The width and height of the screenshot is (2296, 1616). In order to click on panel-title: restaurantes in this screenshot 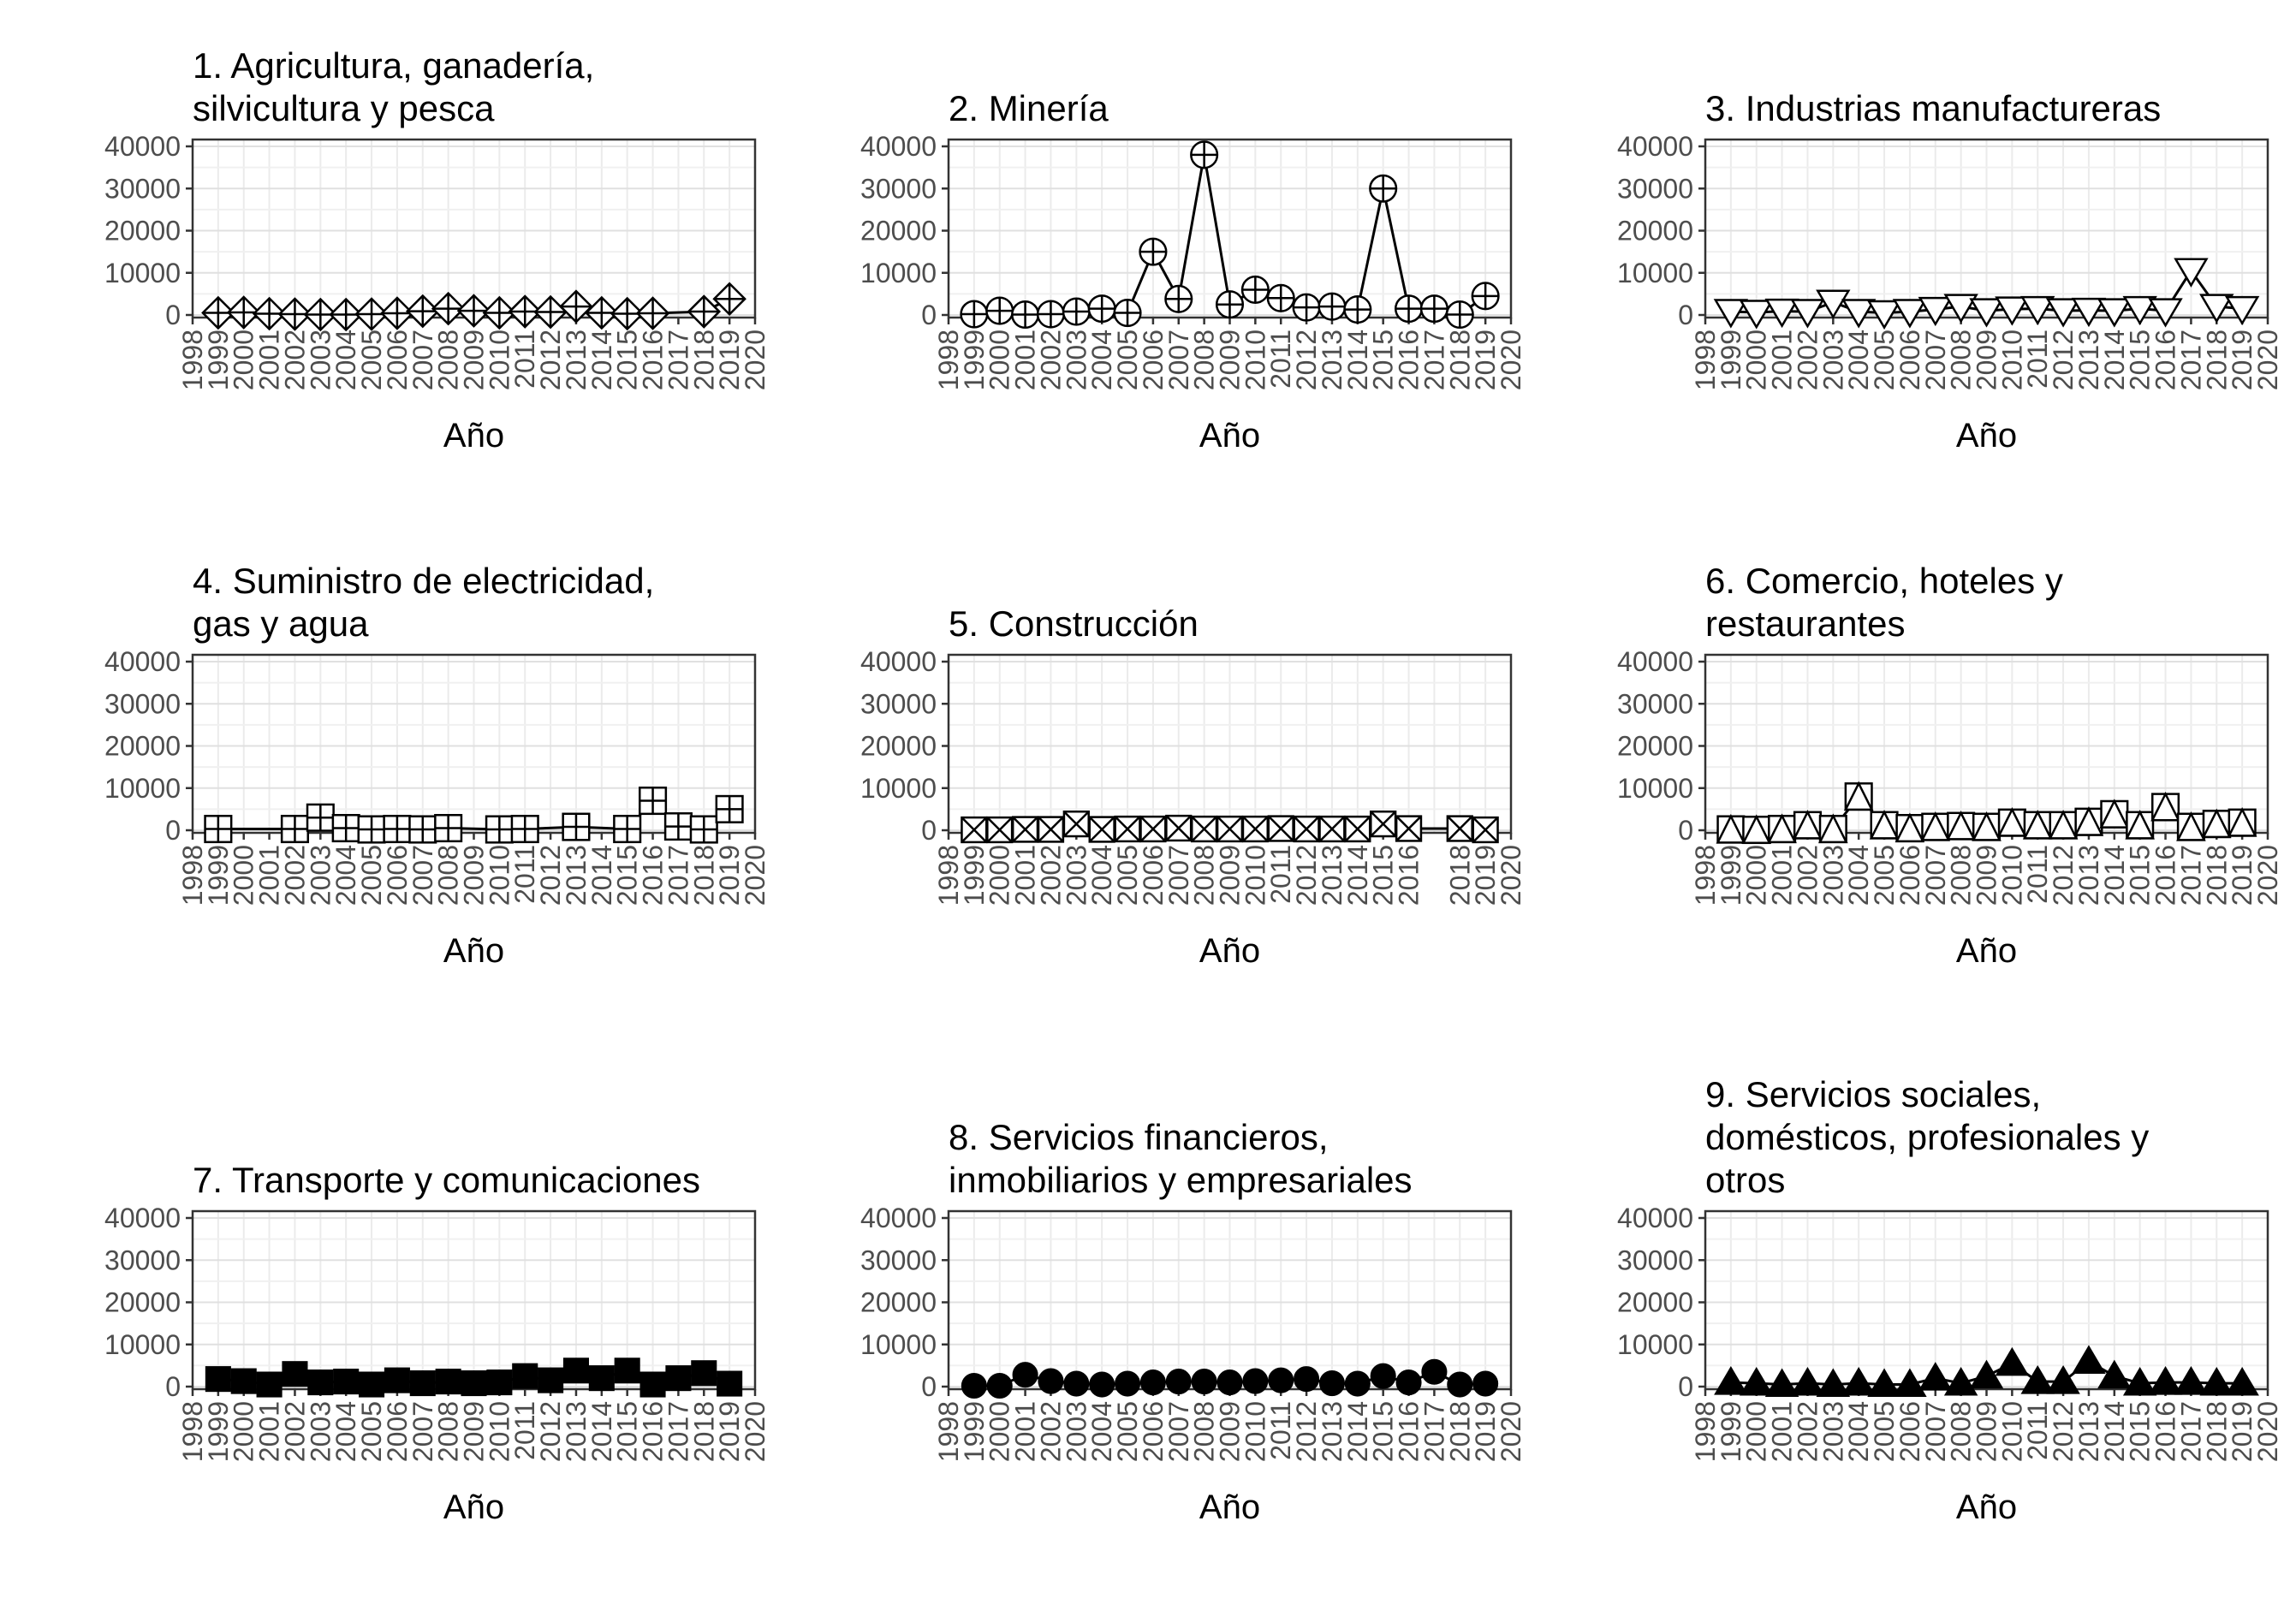, I will do `click(1805, 623)`.